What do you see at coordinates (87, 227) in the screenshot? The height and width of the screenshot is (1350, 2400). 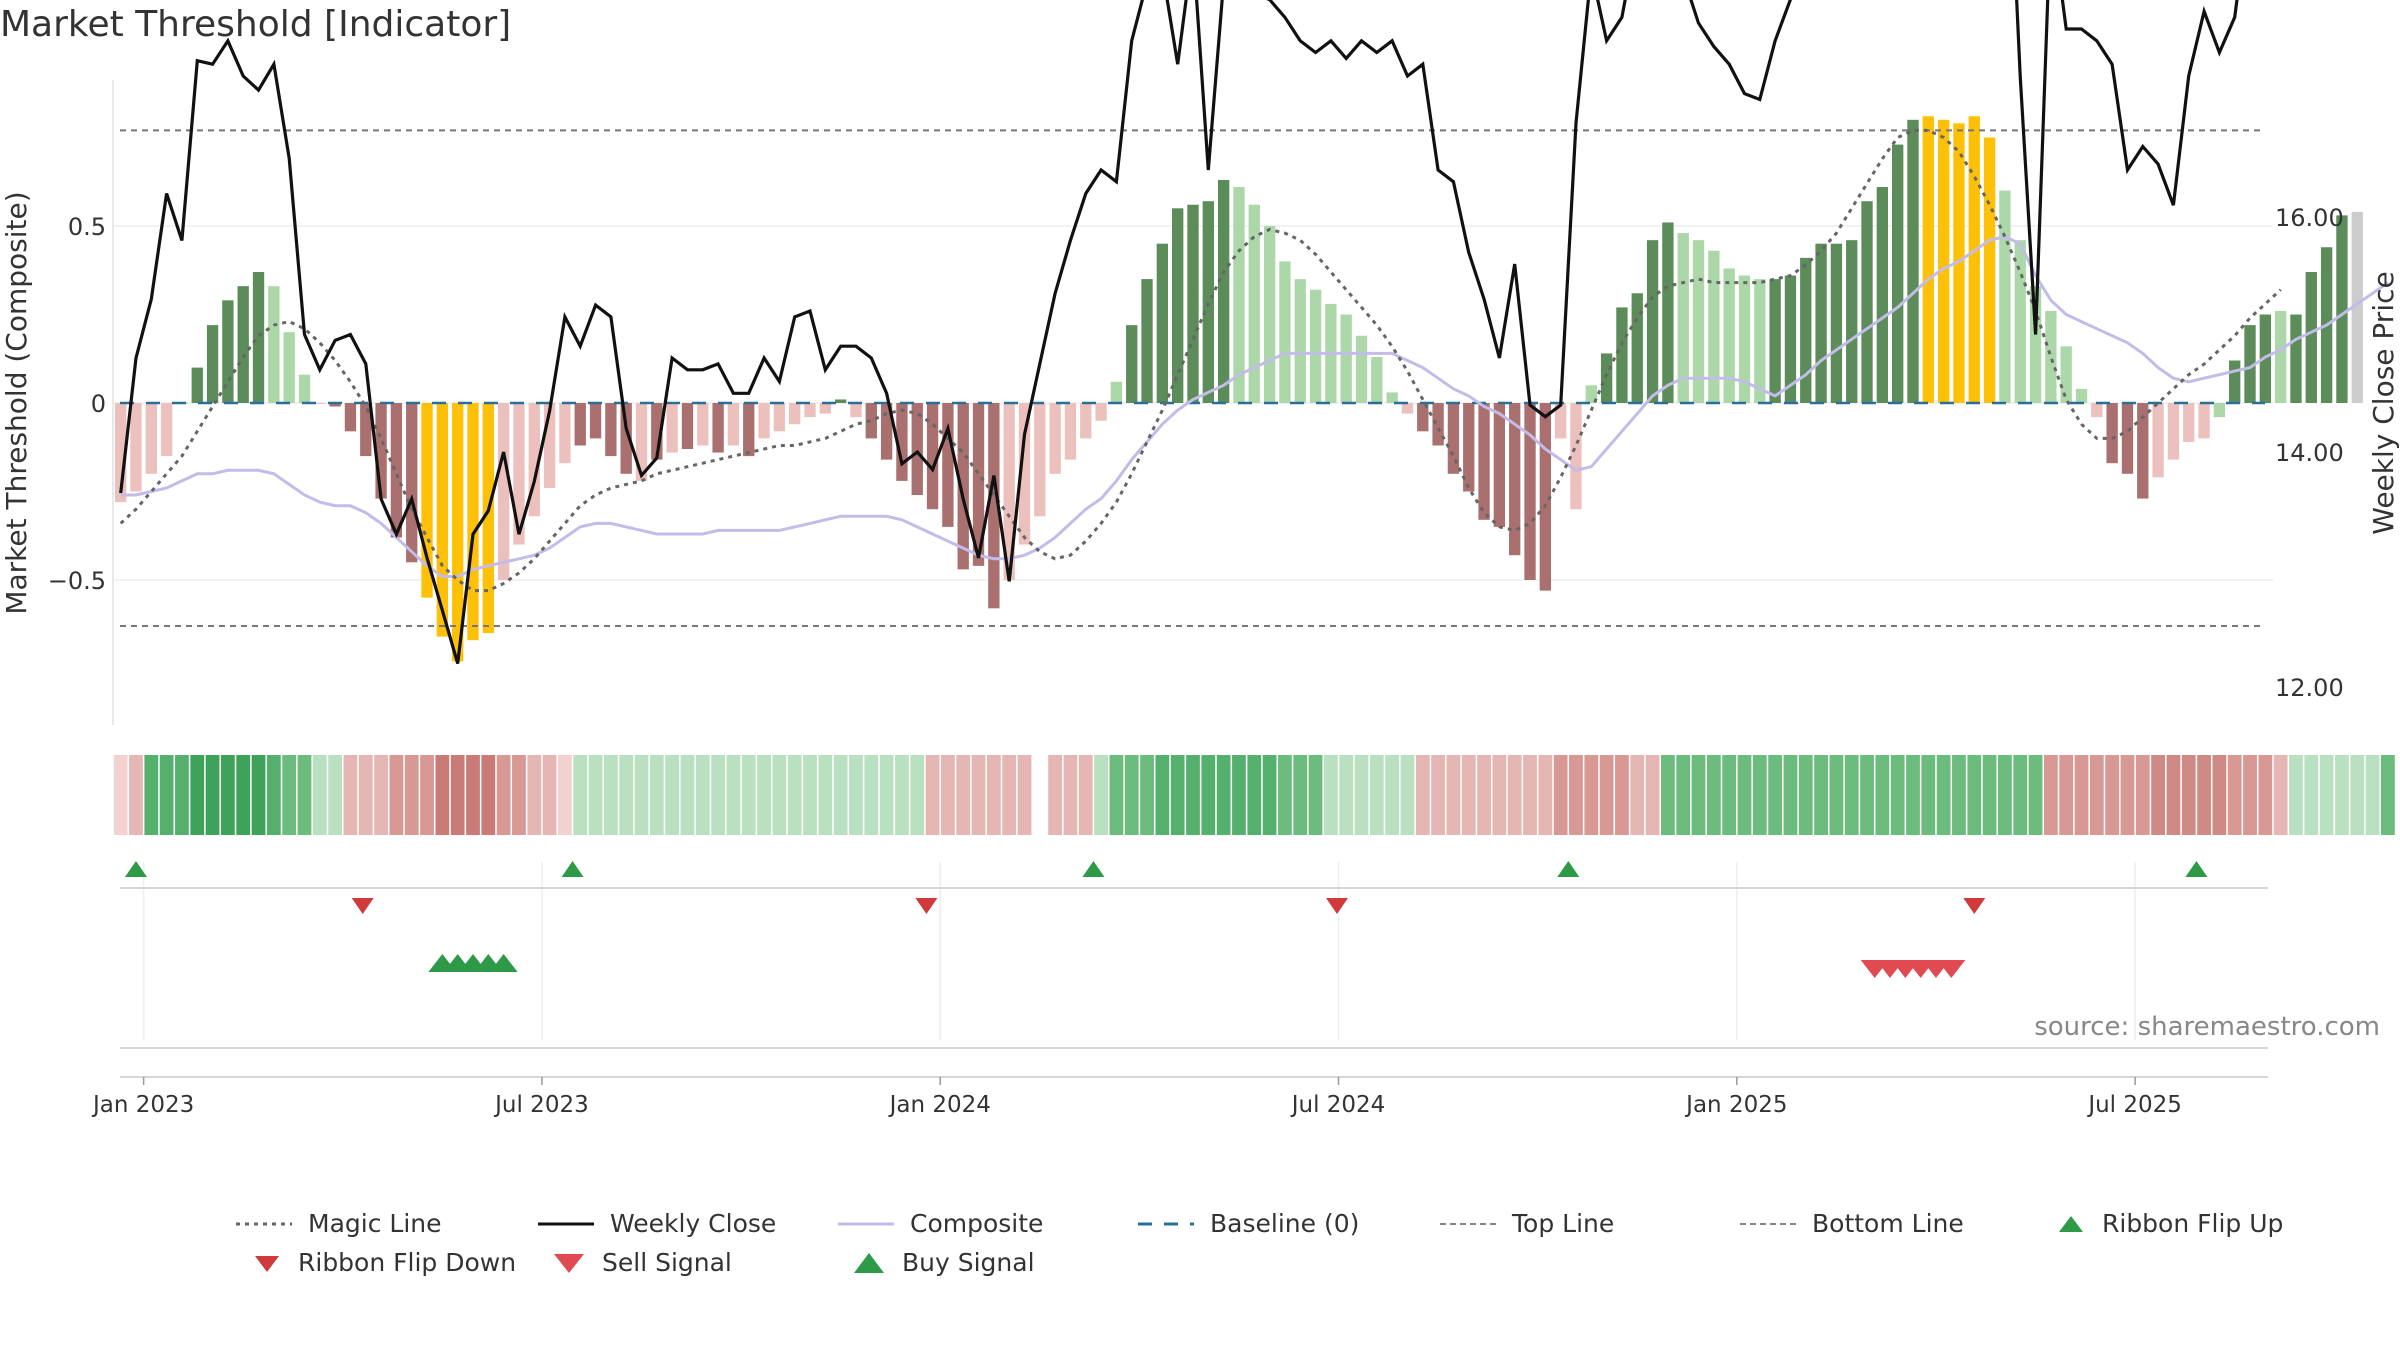 I see `left-tick-label: 0.5` at bounding box center [87, 227].